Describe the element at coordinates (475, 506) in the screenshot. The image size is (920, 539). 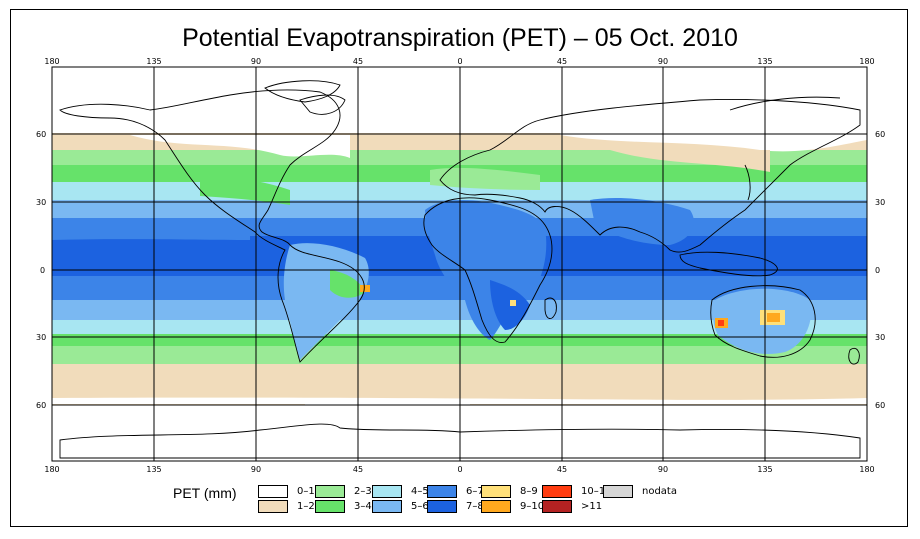
I see `legend-label: 7–8` at that location.